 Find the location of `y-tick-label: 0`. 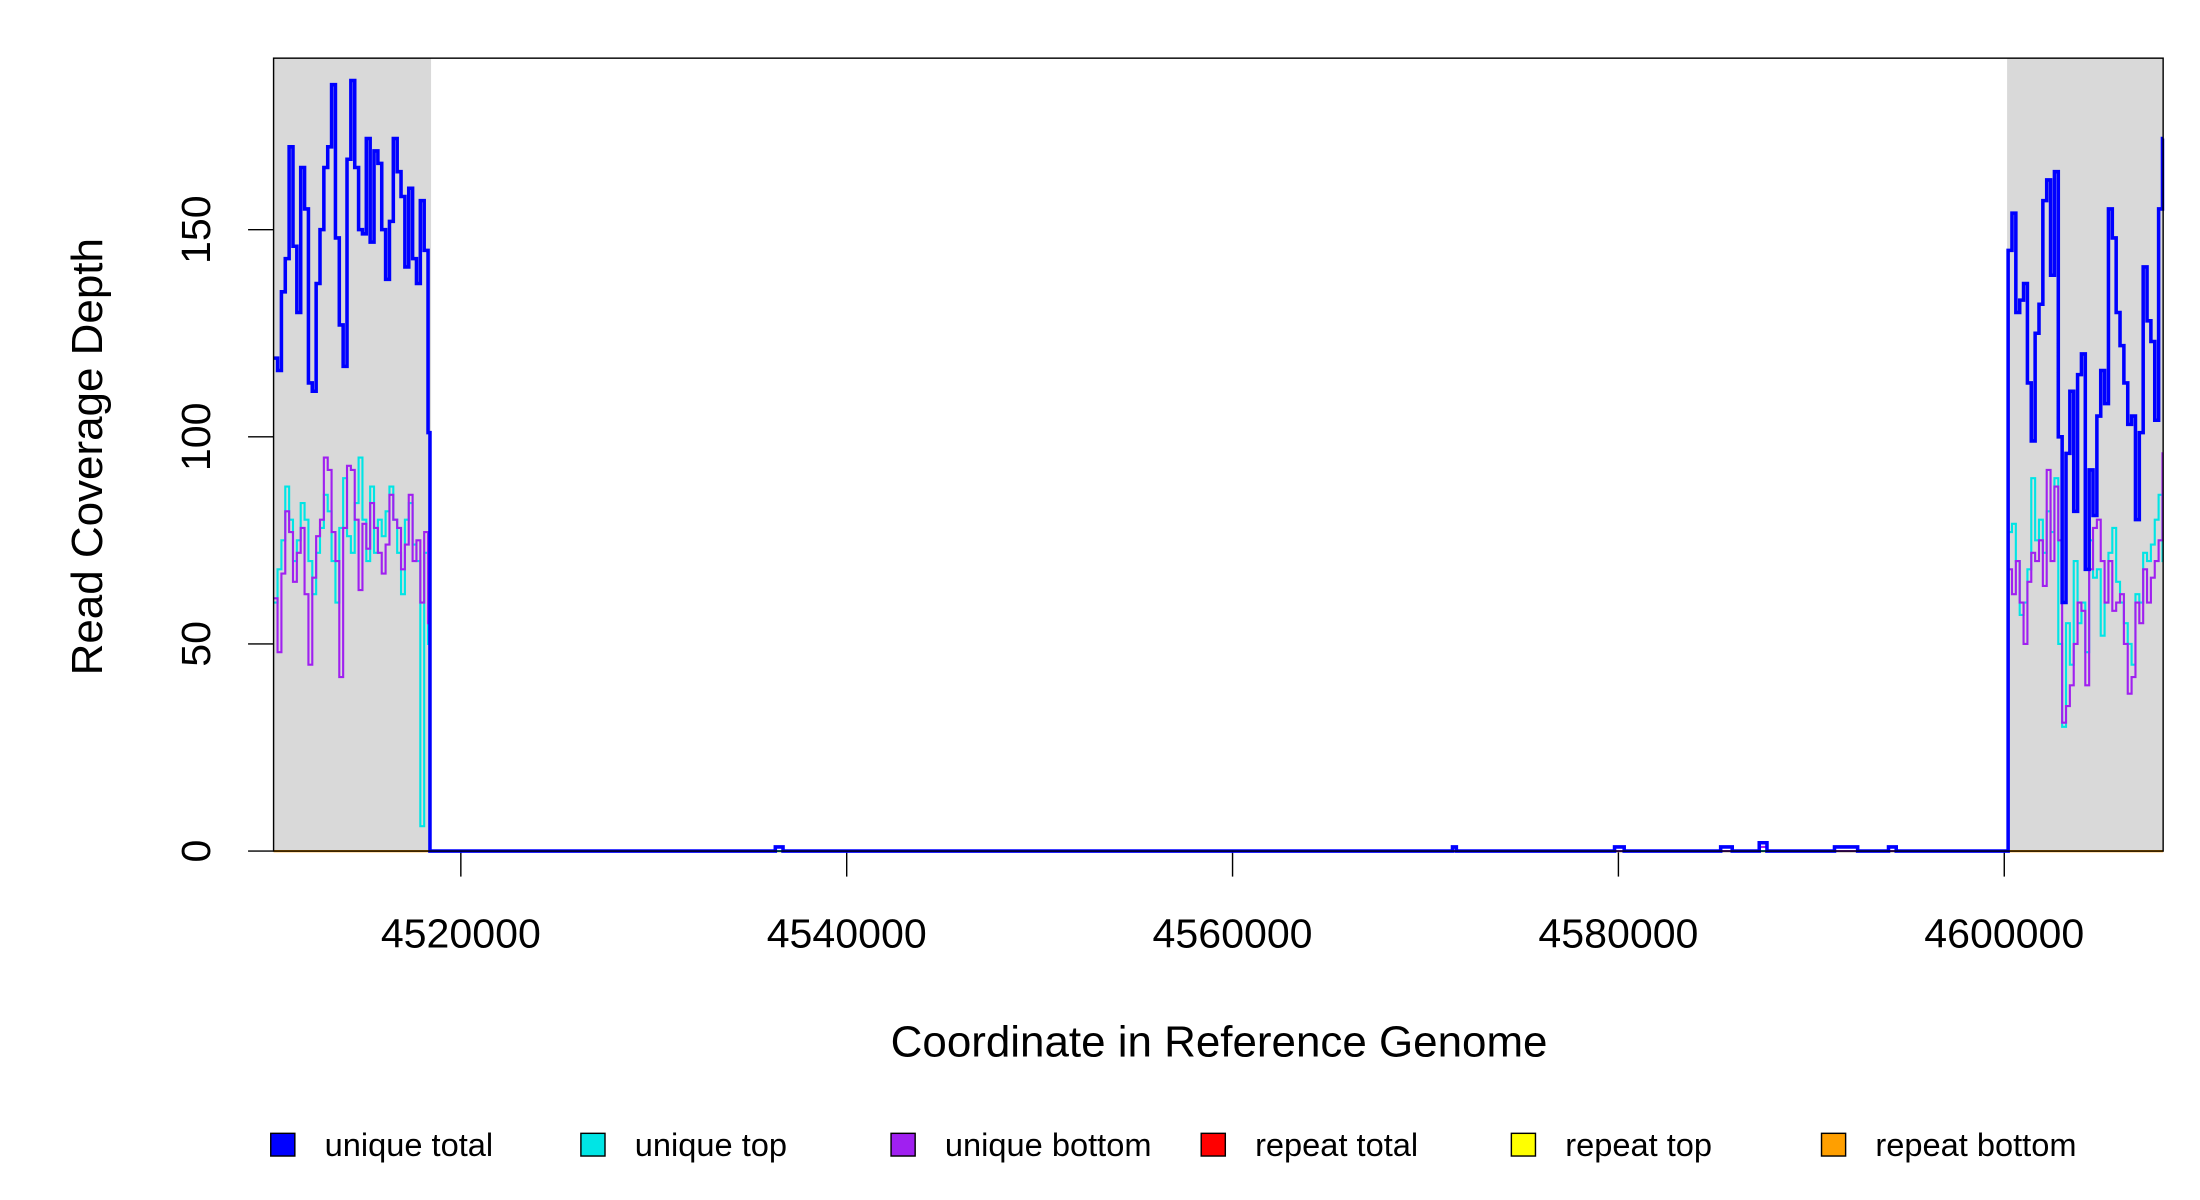

y-tick-label: 0 is located at coordinates (196, 851).